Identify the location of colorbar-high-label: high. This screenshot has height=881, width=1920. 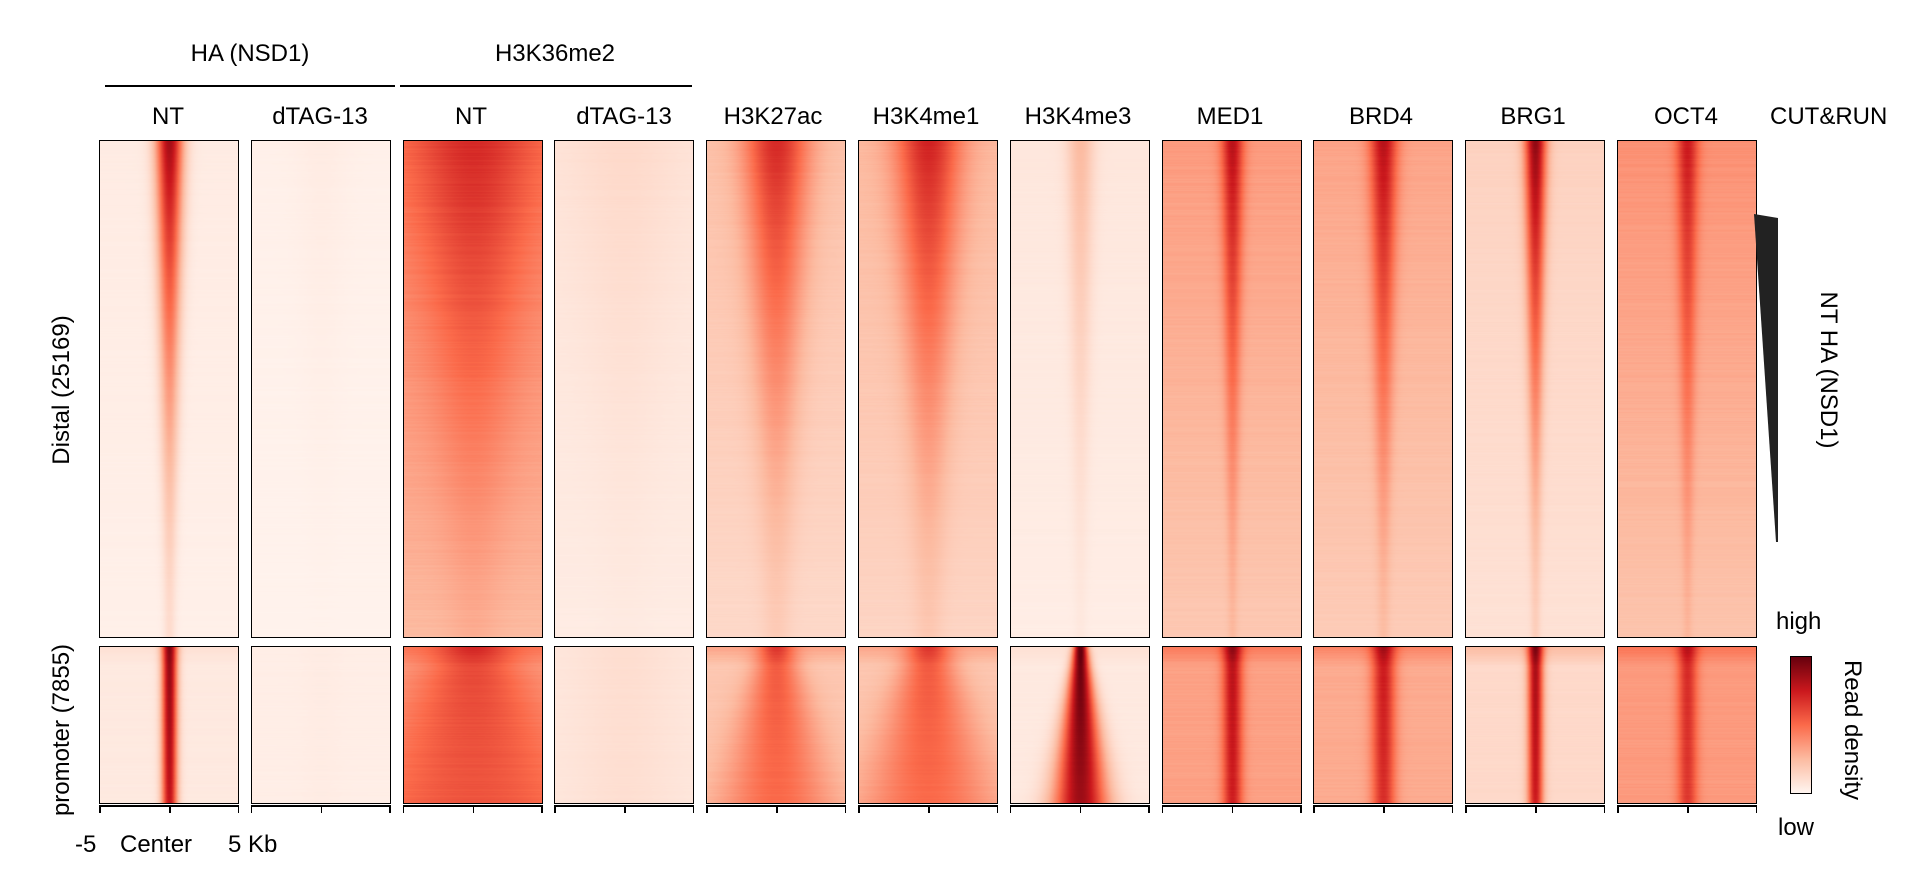
(1799, 621).